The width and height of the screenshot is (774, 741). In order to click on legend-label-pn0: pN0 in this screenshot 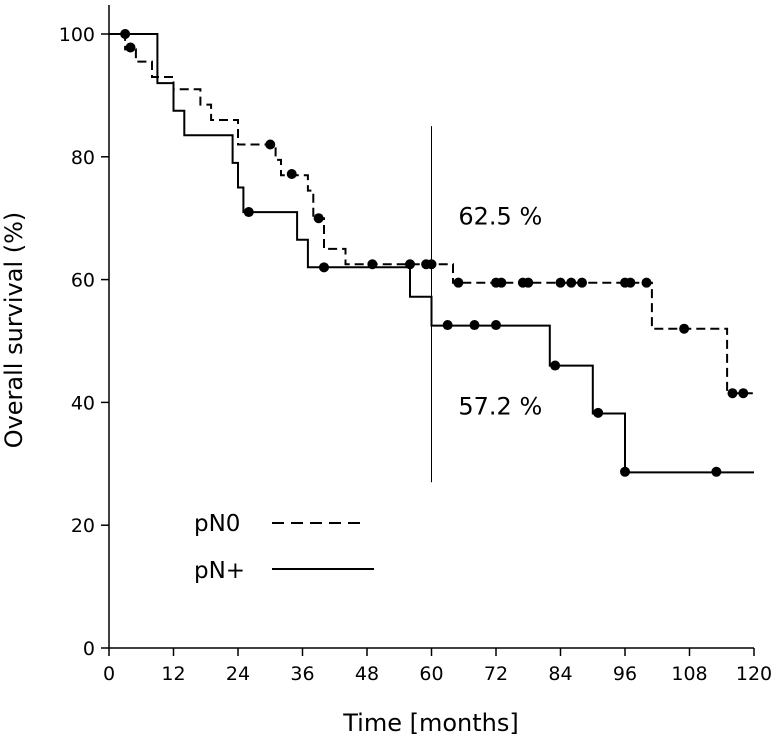, I will do `click(217, 524)`.